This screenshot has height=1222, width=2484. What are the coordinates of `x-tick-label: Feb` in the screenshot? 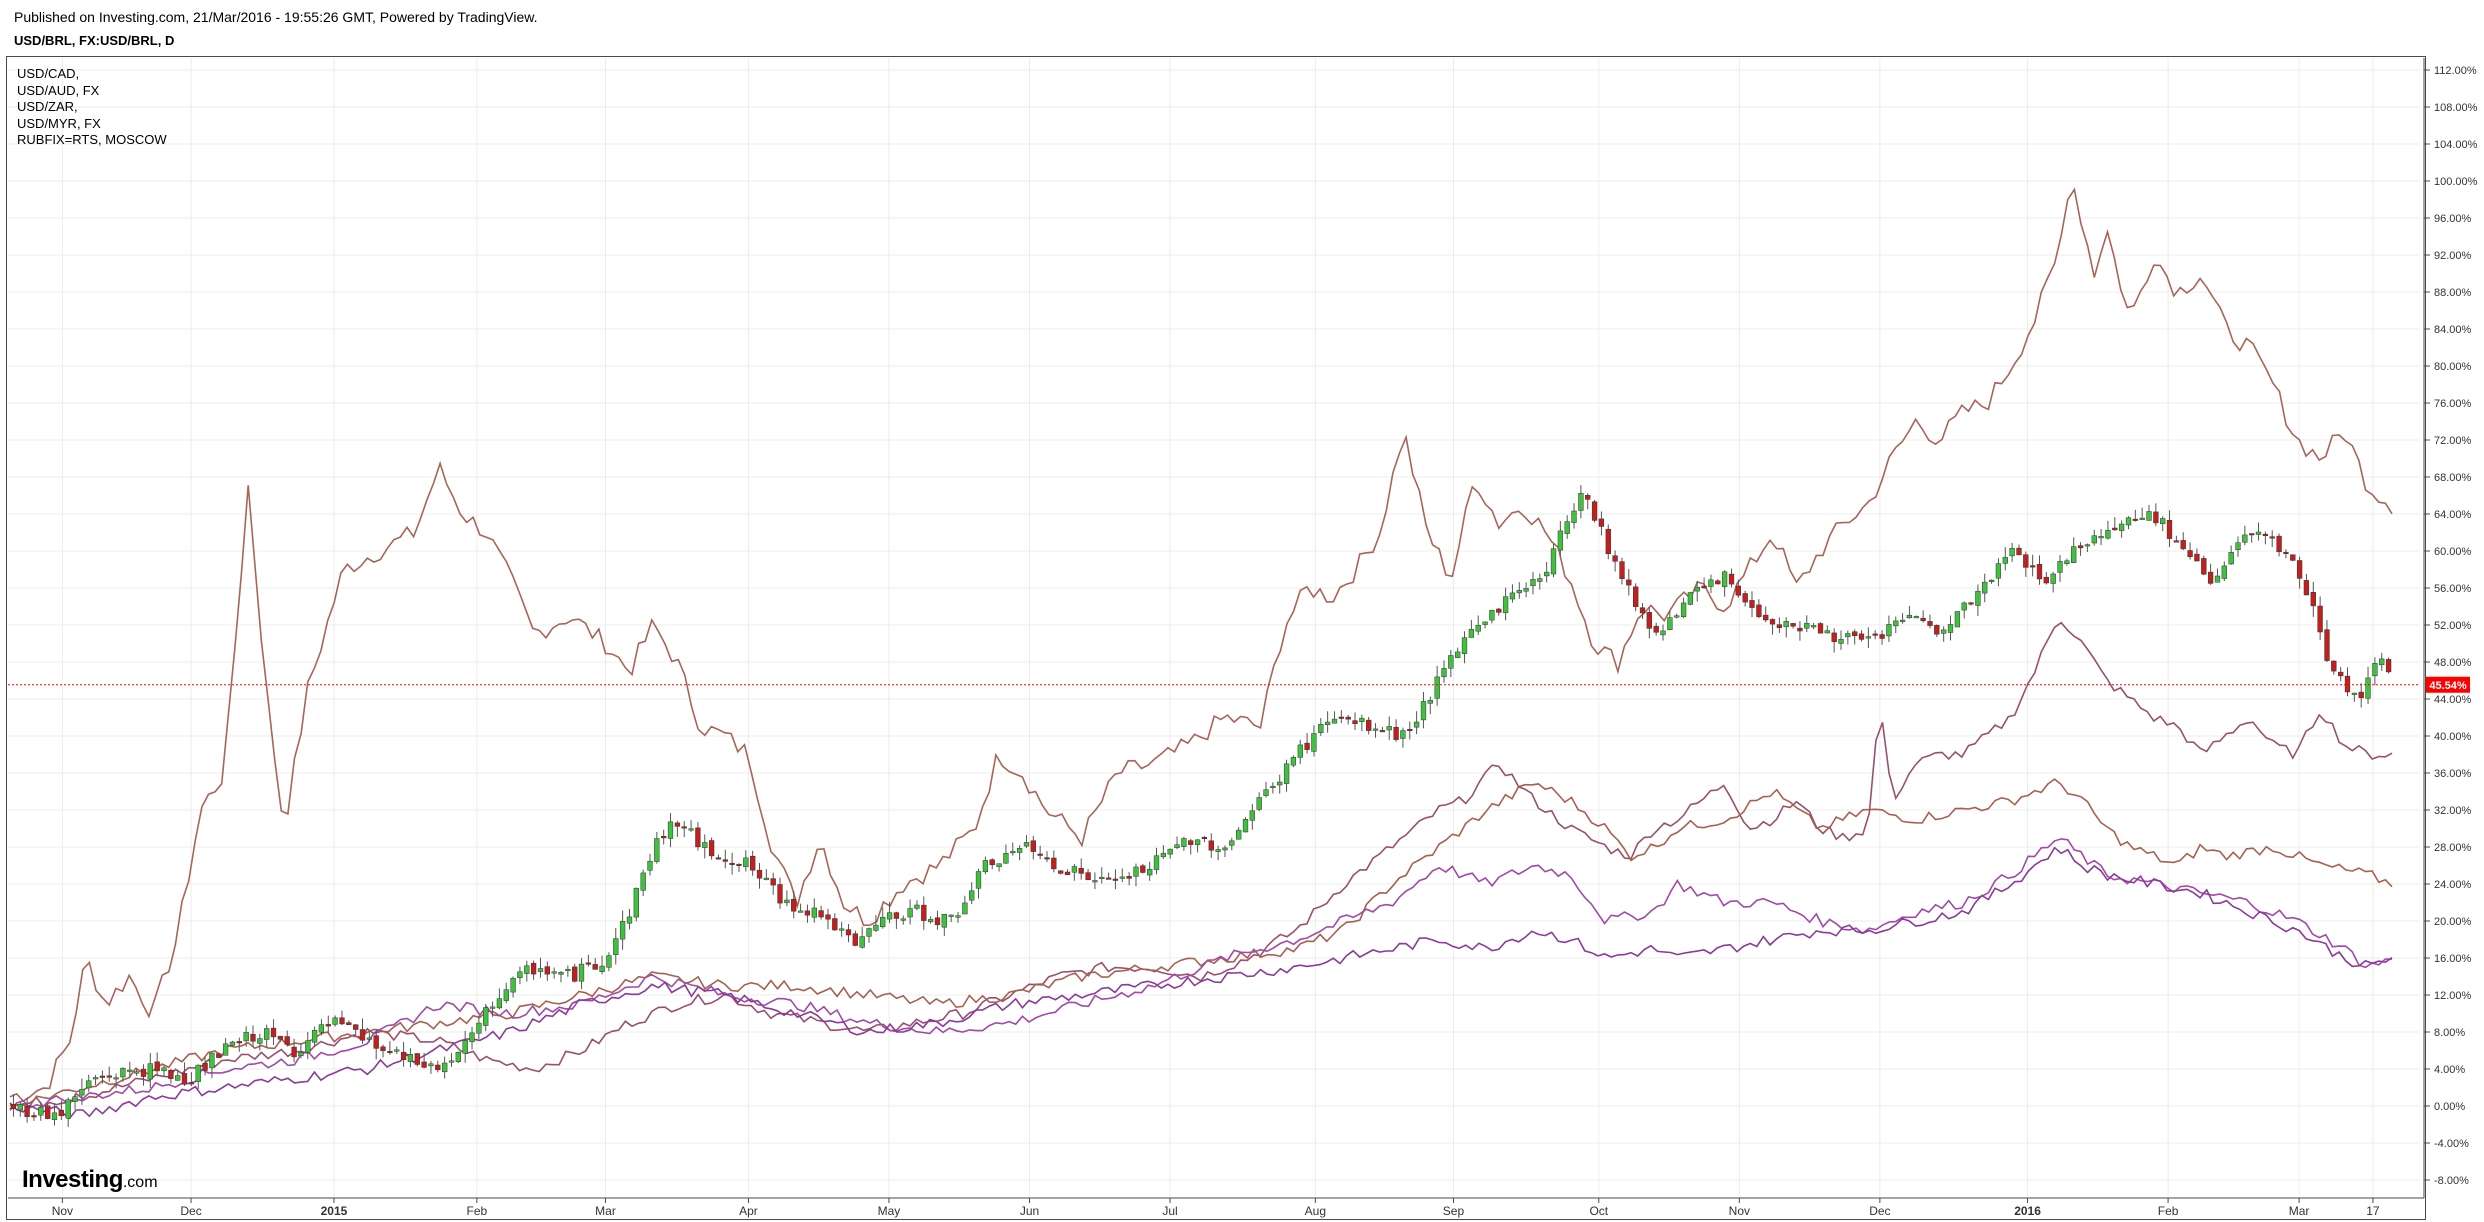 It's located at (2168, 1211).